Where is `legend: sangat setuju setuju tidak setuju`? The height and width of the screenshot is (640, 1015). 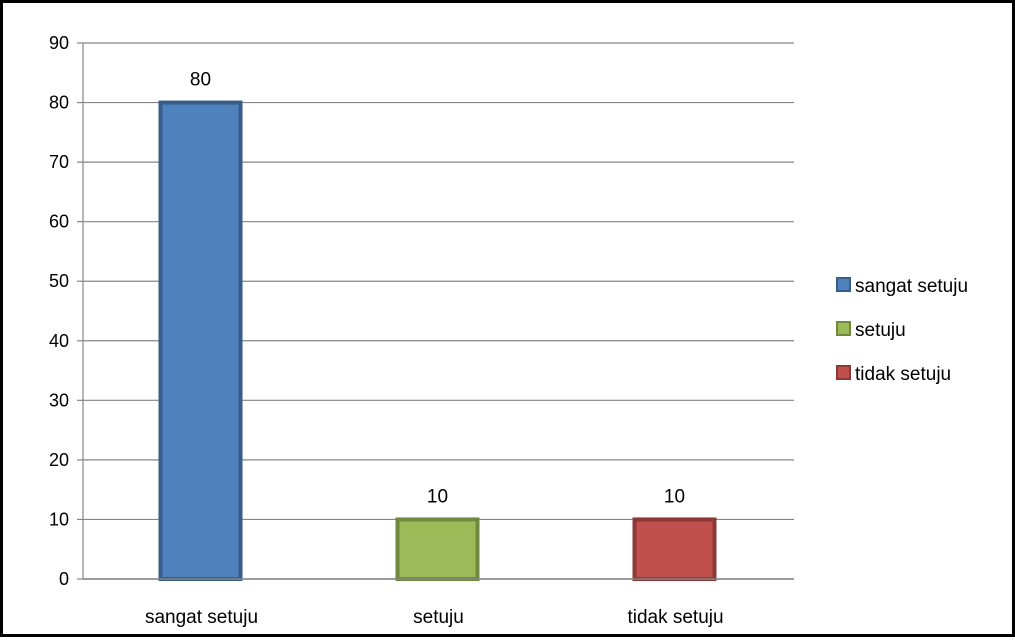 legend: sangat setuju setuju tidak setuju is located at coordinates (902, 330).